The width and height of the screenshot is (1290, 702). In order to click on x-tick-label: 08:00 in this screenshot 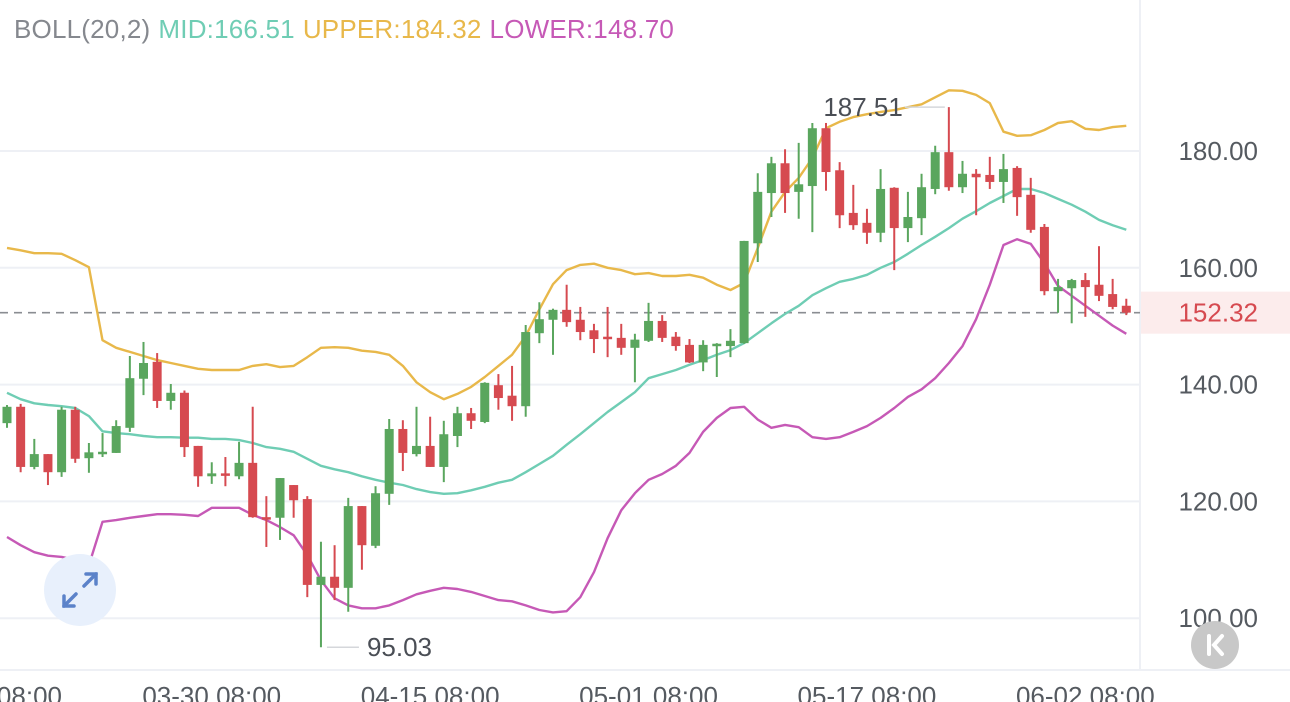, I will do `click(31, 691)`.